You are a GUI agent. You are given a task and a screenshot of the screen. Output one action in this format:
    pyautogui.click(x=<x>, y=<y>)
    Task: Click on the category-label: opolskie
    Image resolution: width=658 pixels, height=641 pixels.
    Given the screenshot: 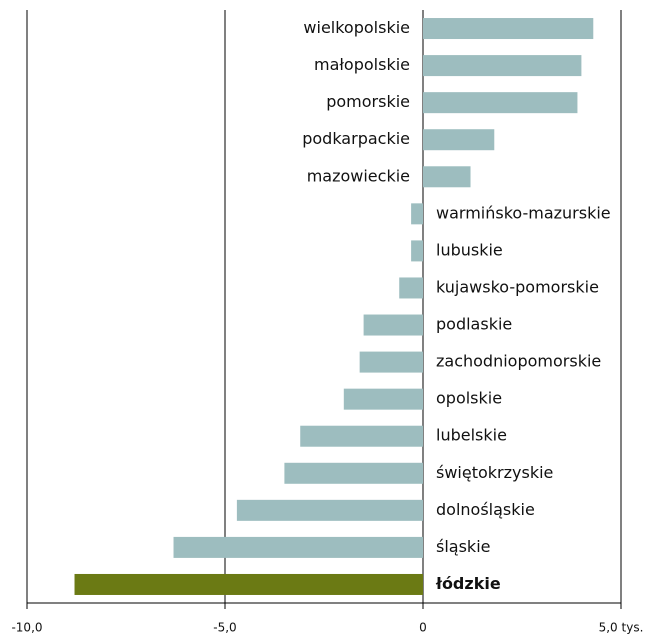 What is the action you would take?
    pyautogui.click(x=469, y=398)
    